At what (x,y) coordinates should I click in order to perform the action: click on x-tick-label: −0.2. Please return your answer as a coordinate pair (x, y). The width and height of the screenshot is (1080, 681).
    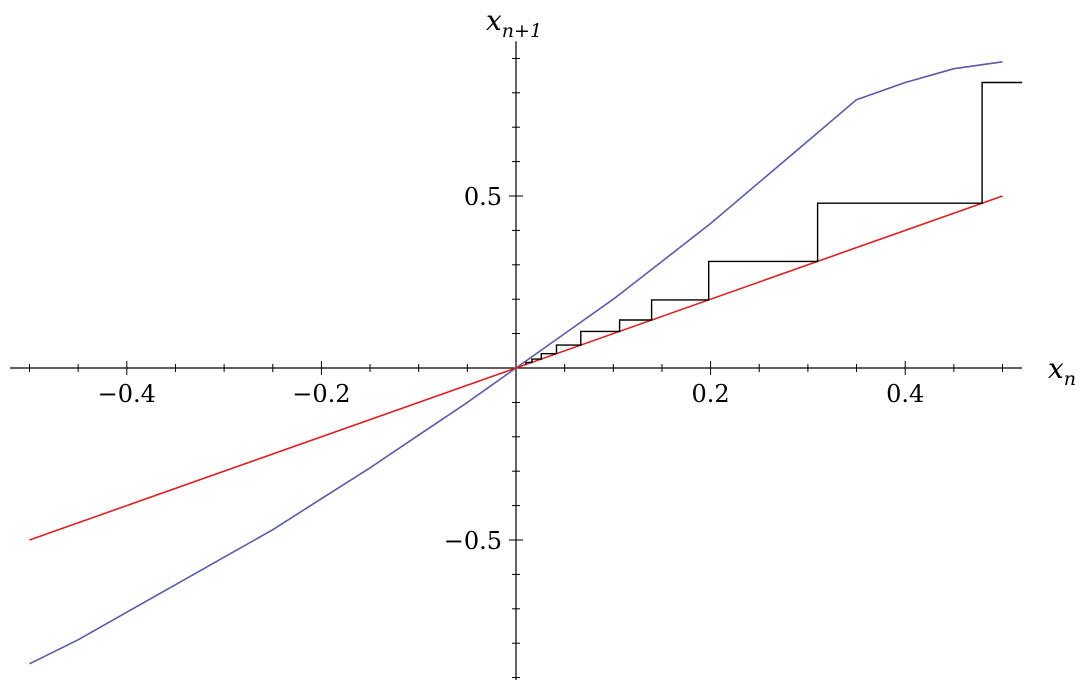
    Looking at the image, I should click on (321, 394).